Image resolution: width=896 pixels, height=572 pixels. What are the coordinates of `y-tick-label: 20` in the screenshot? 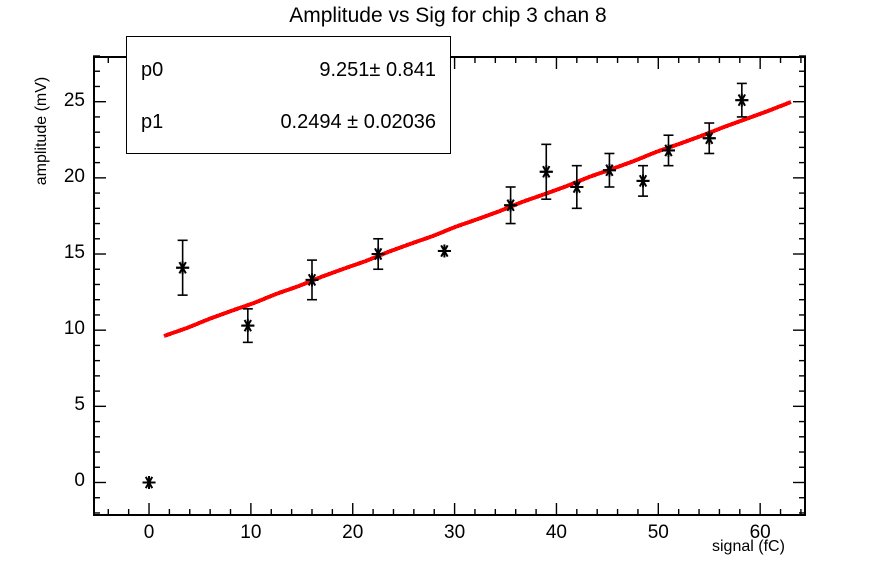 It's located at (74, 176).